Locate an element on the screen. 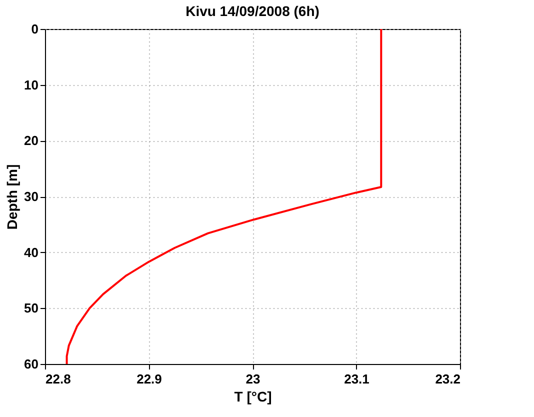 This screenshot has width=534, height=417. chart-title: Kivu 14/09/2008 (6h) is located at coordinates (253, 11).